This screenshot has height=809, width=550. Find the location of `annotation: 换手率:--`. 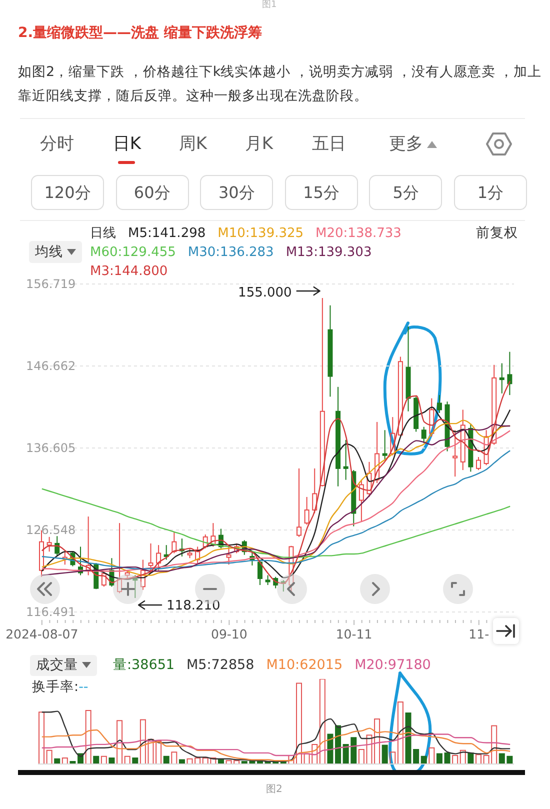

annotation: 换手率:-- is located at coordinates (60, 687).